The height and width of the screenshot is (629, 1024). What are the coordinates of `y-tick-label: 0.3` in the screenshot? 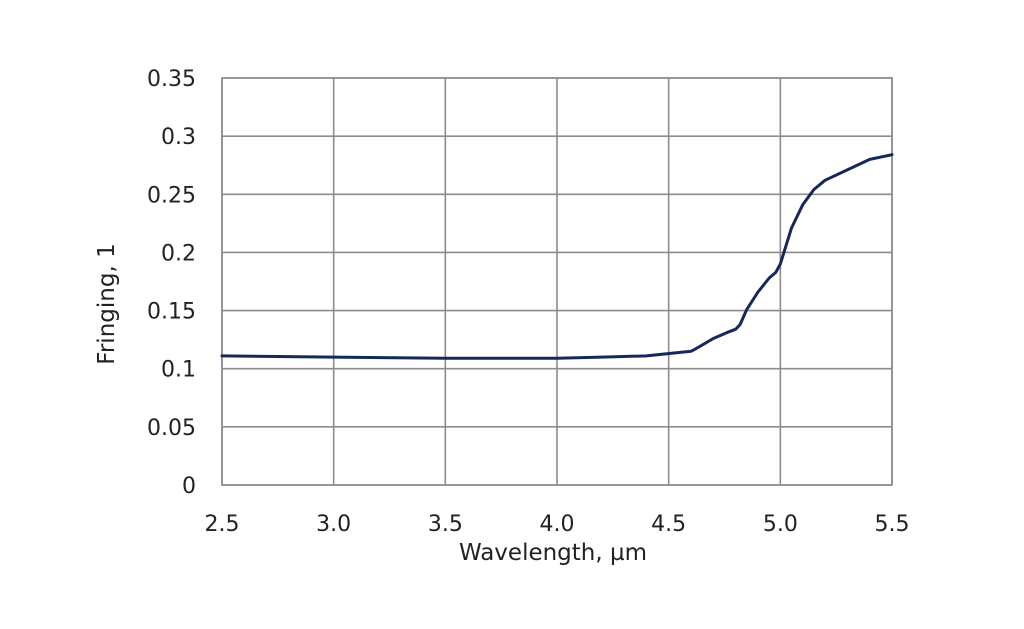 It's located at (178, 137).